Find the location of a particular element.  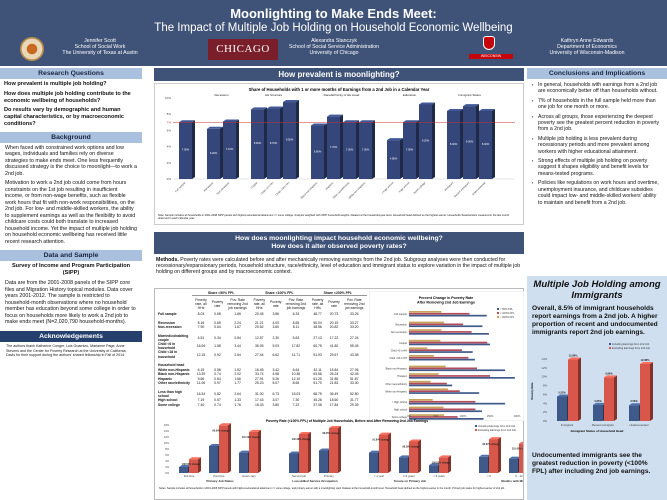

bar-value-label: 5.53% is located at coordinates (562, 393).